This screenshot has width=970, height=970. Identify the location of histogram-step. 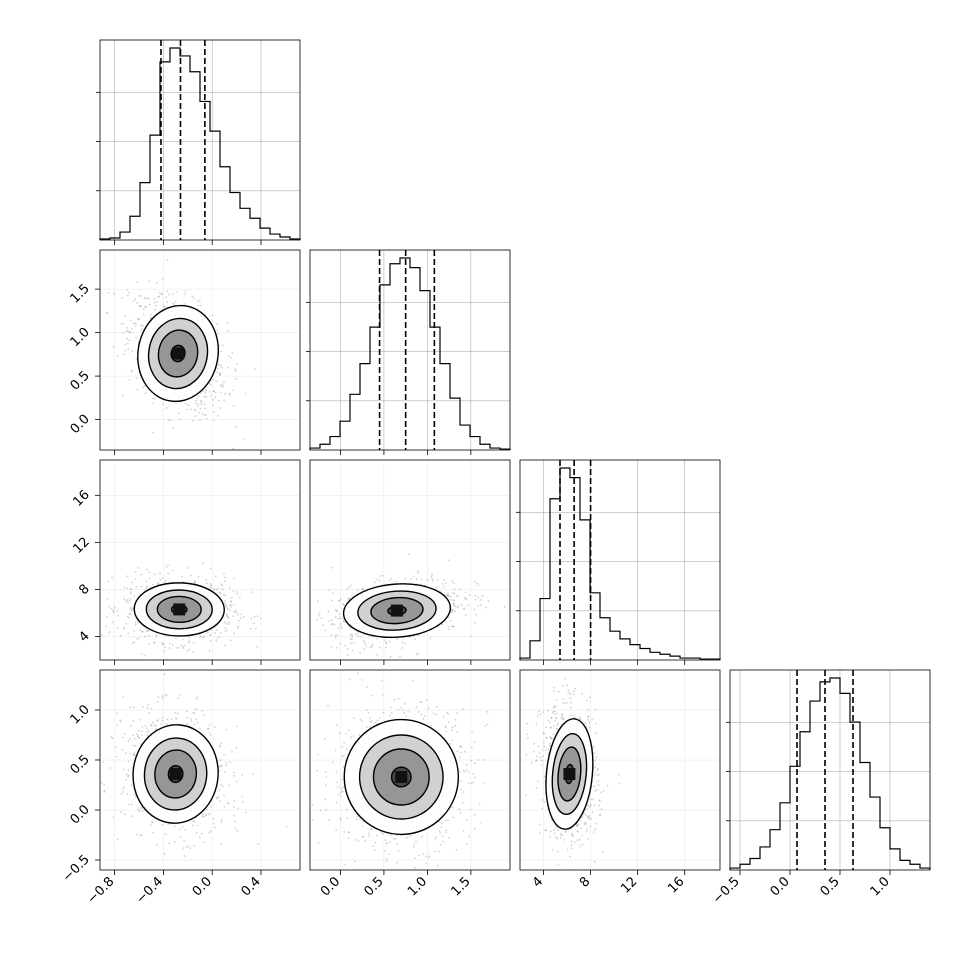
(410, 353).